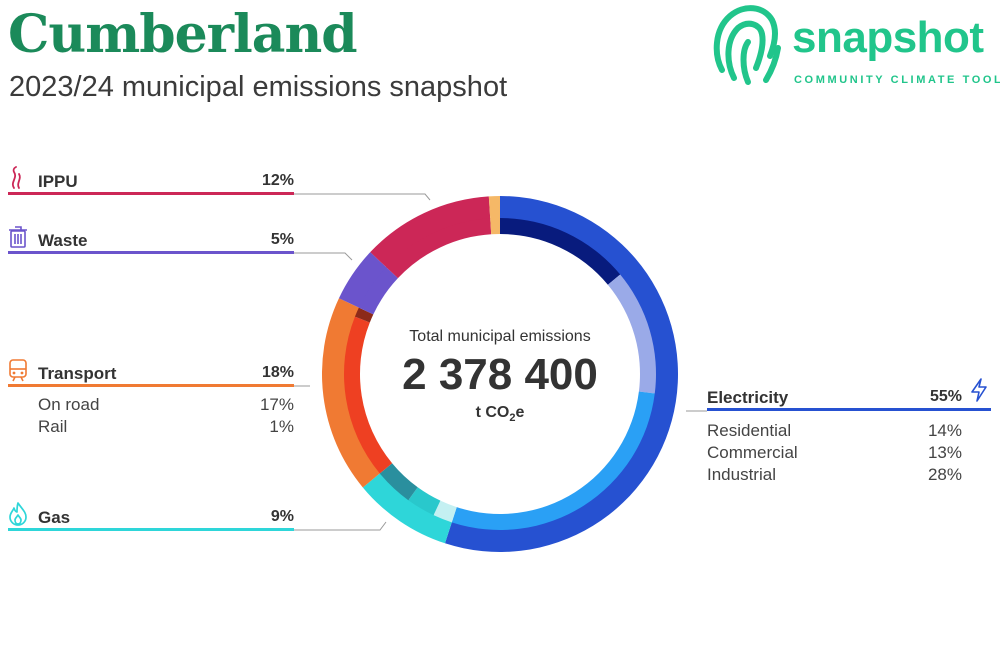  What do you see at coordinates (897, 80) in the screenshot?
I see `logo-tagline: COMMUNITY CLIMATE TOOL` at bounding box center [897, 80].